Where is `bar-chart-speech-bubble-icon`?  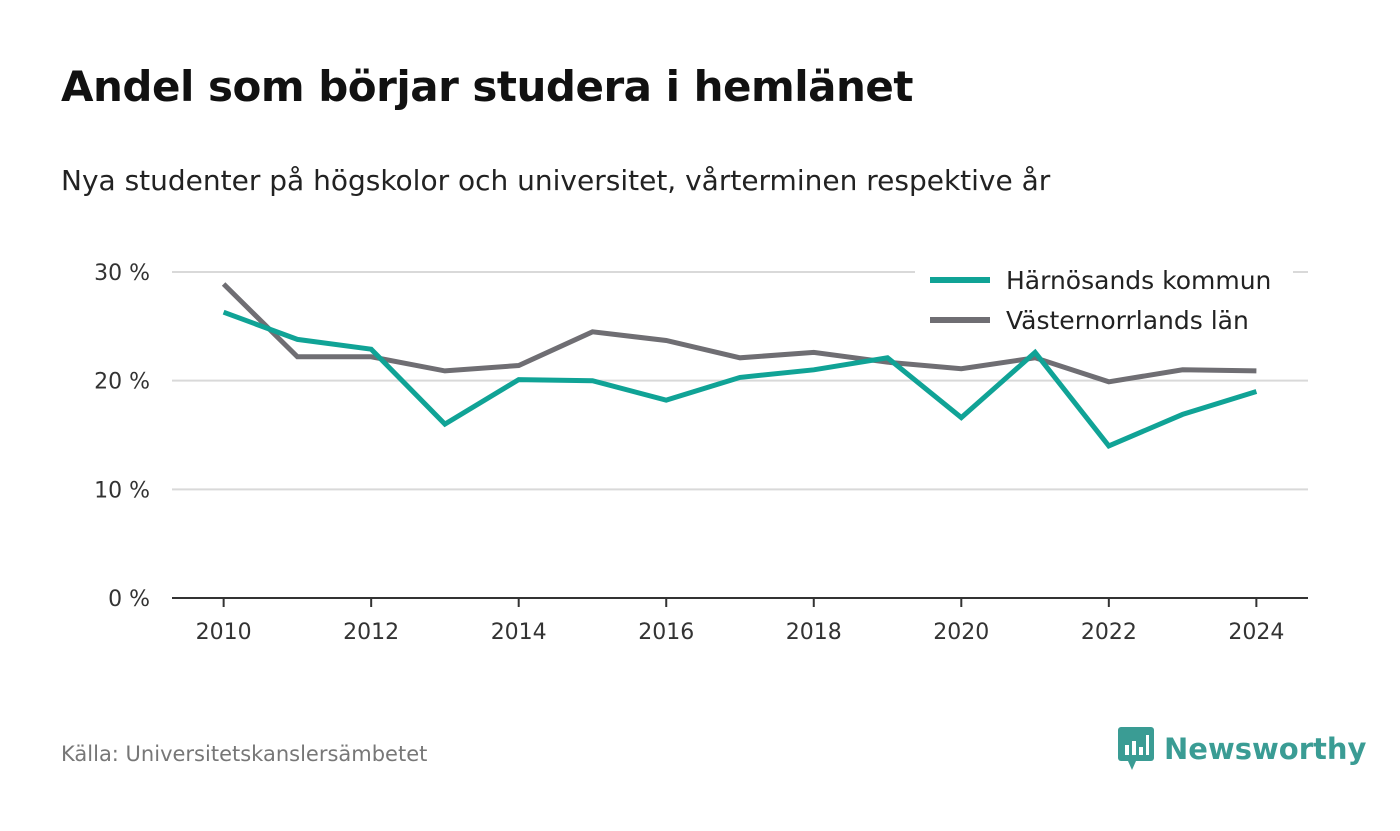 bar-chart-speech-bubble-icon is located at coordinates (1136, 748).